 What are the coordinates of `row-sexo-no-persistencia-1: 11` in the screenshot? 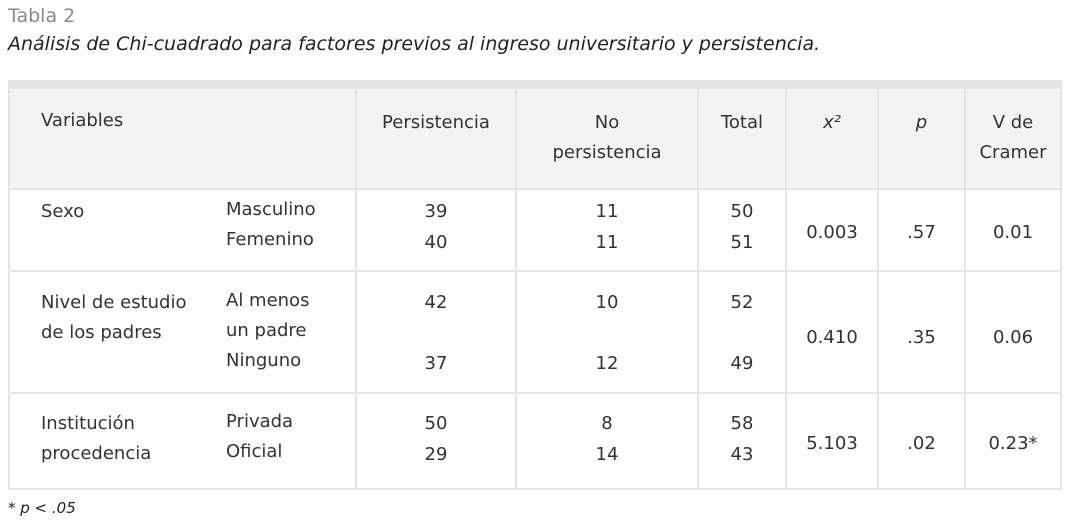 It's located at (607, 211).